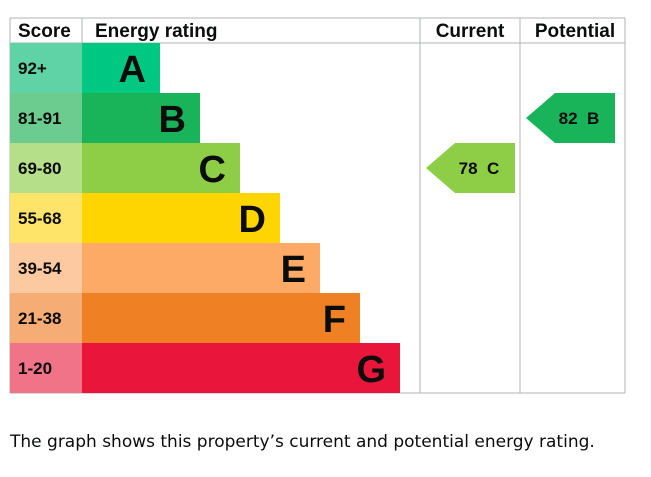 Image resolution: width=651 pixels, height=477 pixels. I want to click on band-g-score-cell, so click(46, 368).